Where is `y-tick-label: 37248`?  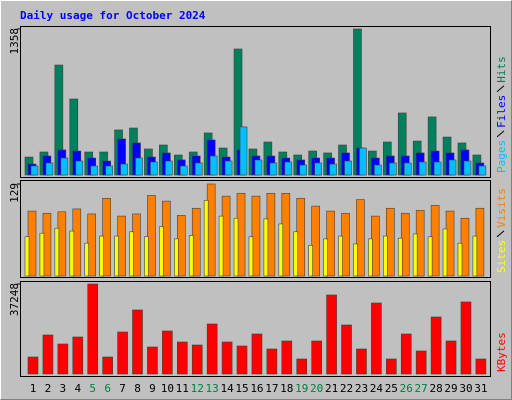
y-tick-label: 37248 is located at coordinates (14, 299).